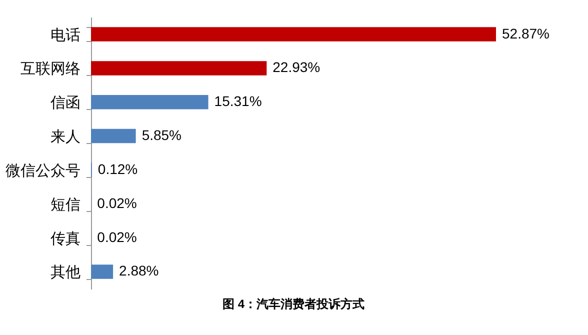 This screenshot has height=335, width=588. What do you see at coordinates (43, 171) in the screenshot?
I see `y-tick-label: 微信公众号` at bounding box center [43, 171].